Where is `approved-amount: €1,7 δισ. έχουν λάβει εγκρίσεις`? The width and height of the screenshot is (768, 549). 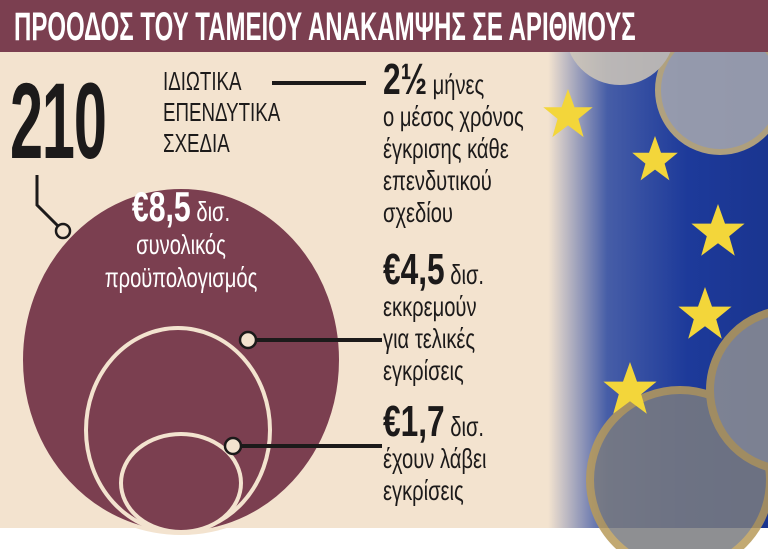 approved-amount: €1,7 δισ. έχουν λάβει εγκρίσεις is located at coordinates (435, 453).